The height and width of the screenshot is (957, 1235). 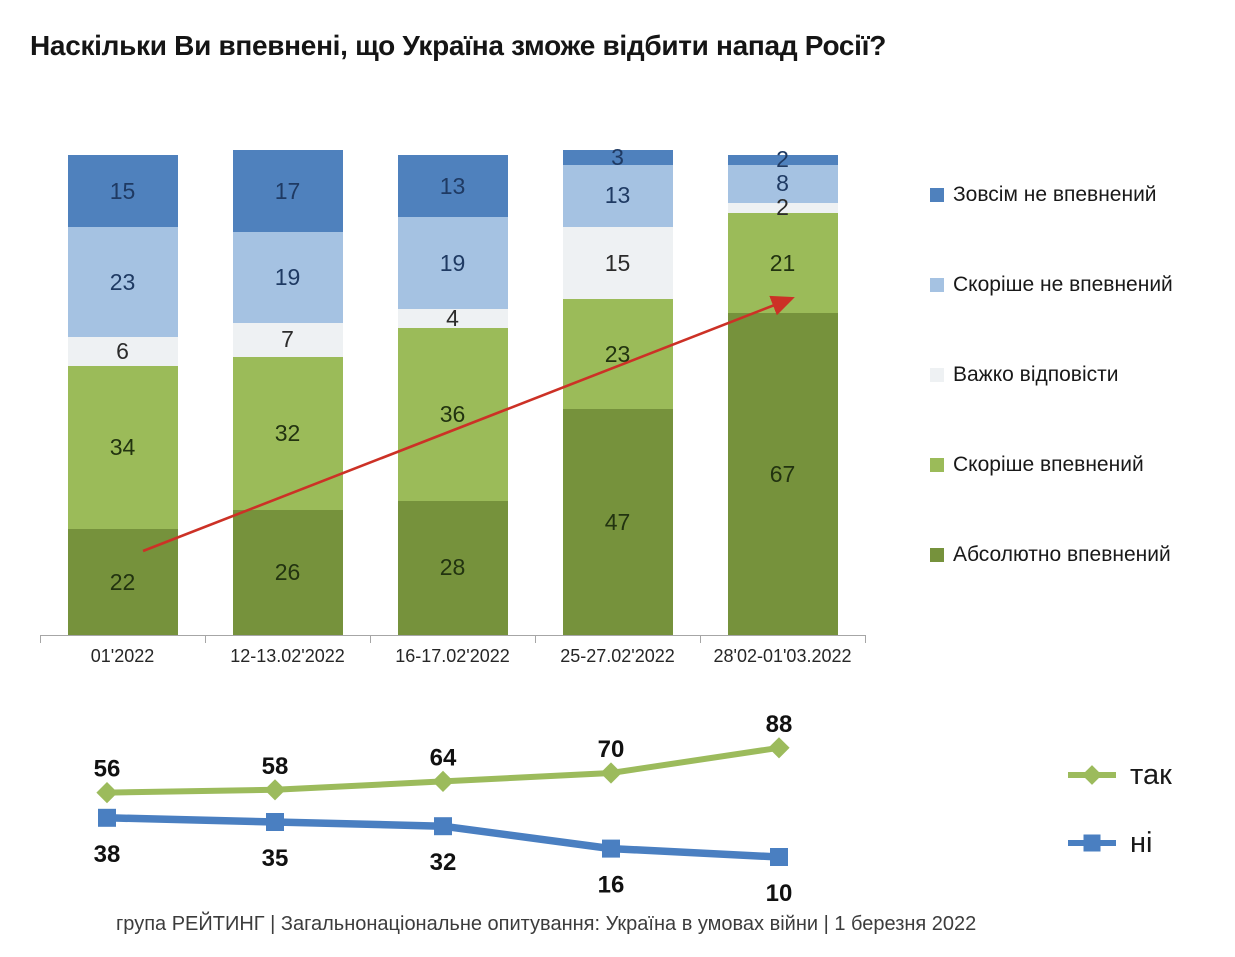 I want to click on bar-segment: 26, so click(x=287, y=572).